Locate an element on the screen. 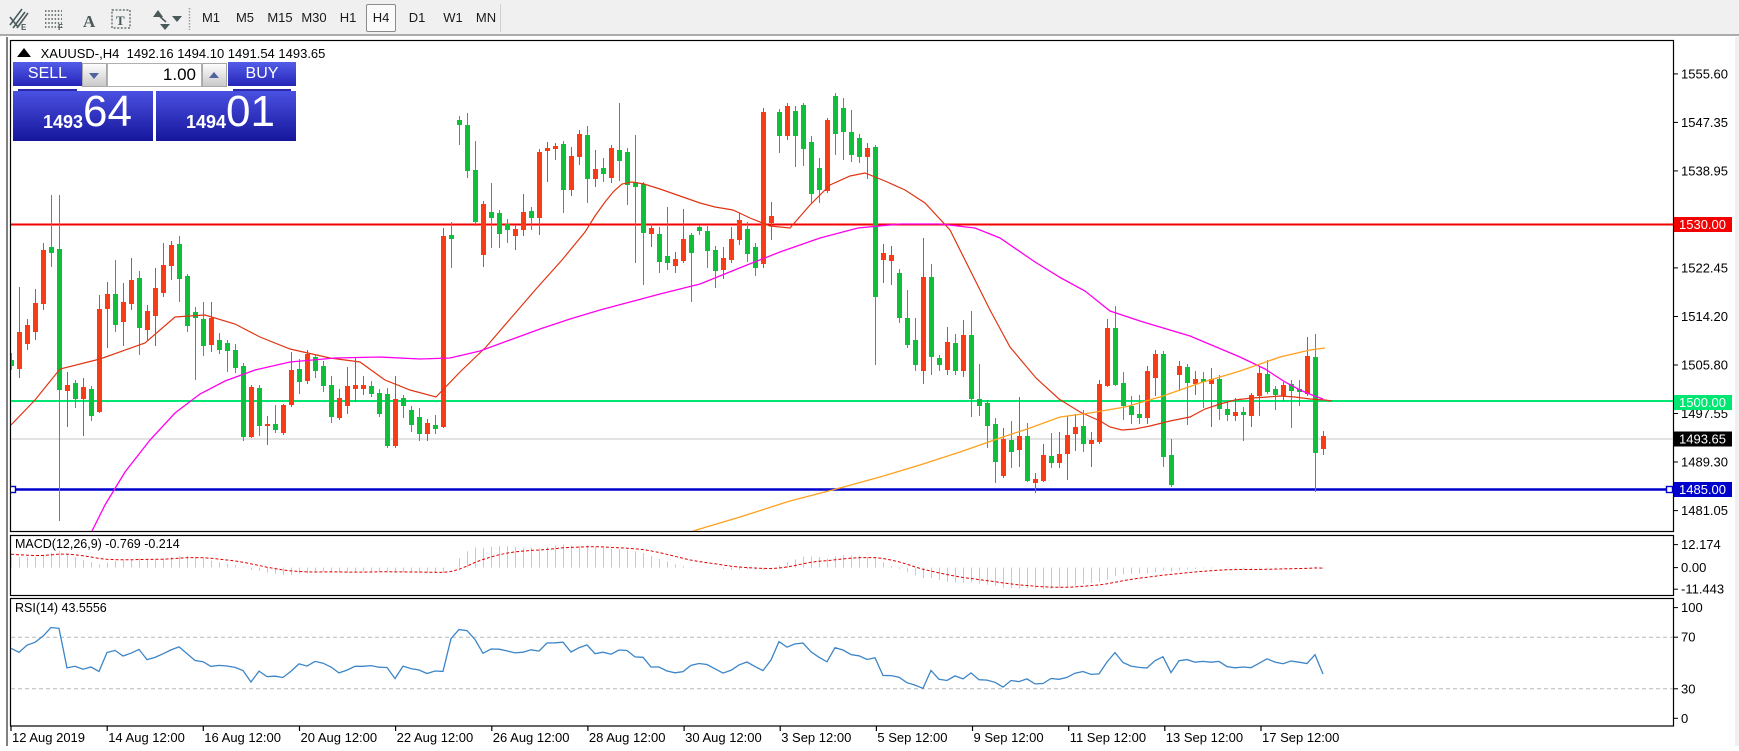 The image size is (1739, 751). svg-text: 1547.35 is located at coordinates (1704, 122).